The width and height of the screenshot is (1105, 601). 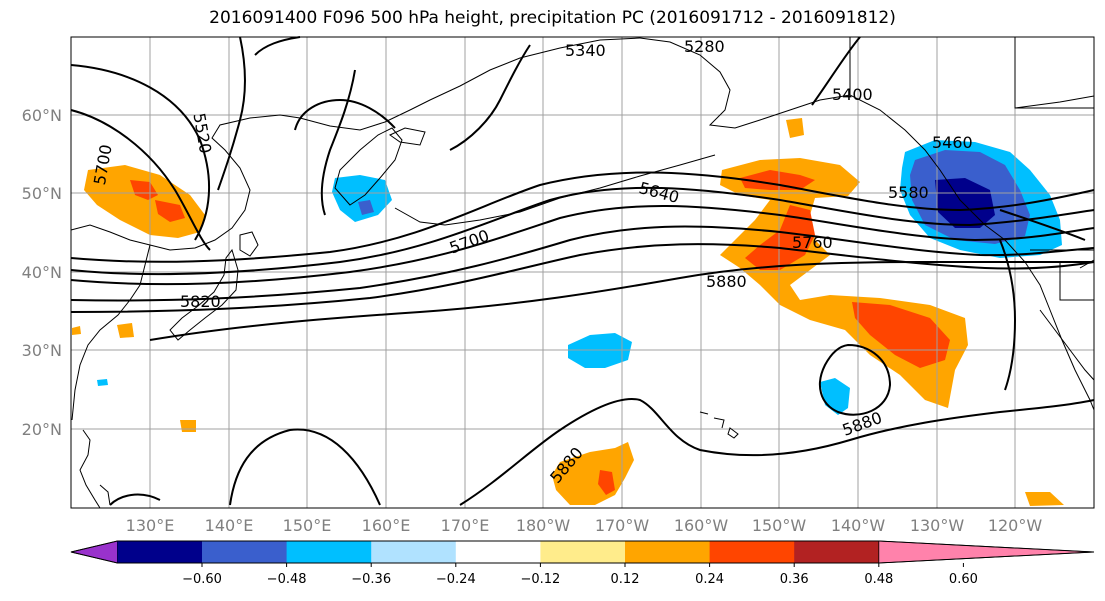 What do you see at coordinates (202, 579) in the screenshot?
I see `colorbar-tick-label: −0.60` at bounding box center [202, 579].